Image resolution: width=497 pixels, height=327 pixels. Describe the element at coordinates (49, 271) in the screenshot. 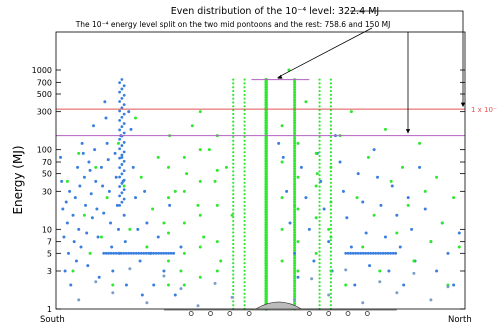

I see `y-tick-label: 3` at that location.